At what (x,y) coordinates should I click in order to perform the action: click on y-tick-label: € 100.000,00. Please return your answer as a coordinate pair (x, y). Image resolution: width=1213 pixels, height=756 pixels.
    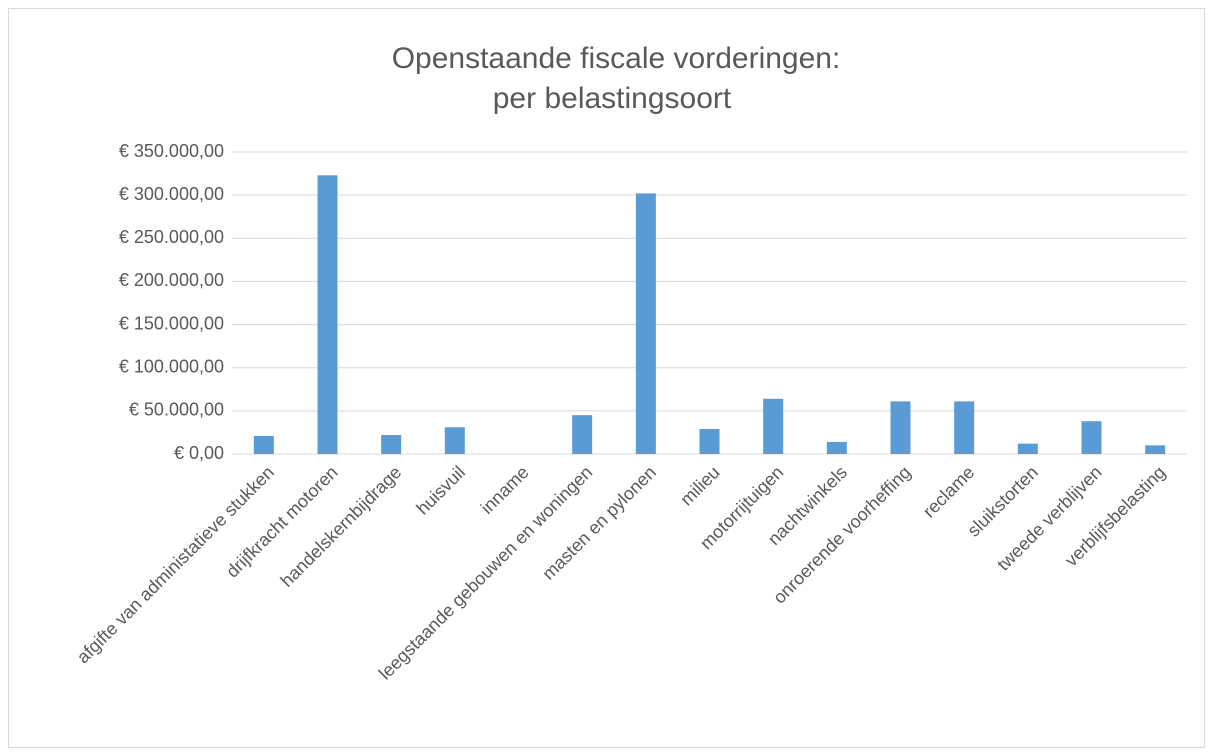
    Looking at the image, I should click on (171, 366).